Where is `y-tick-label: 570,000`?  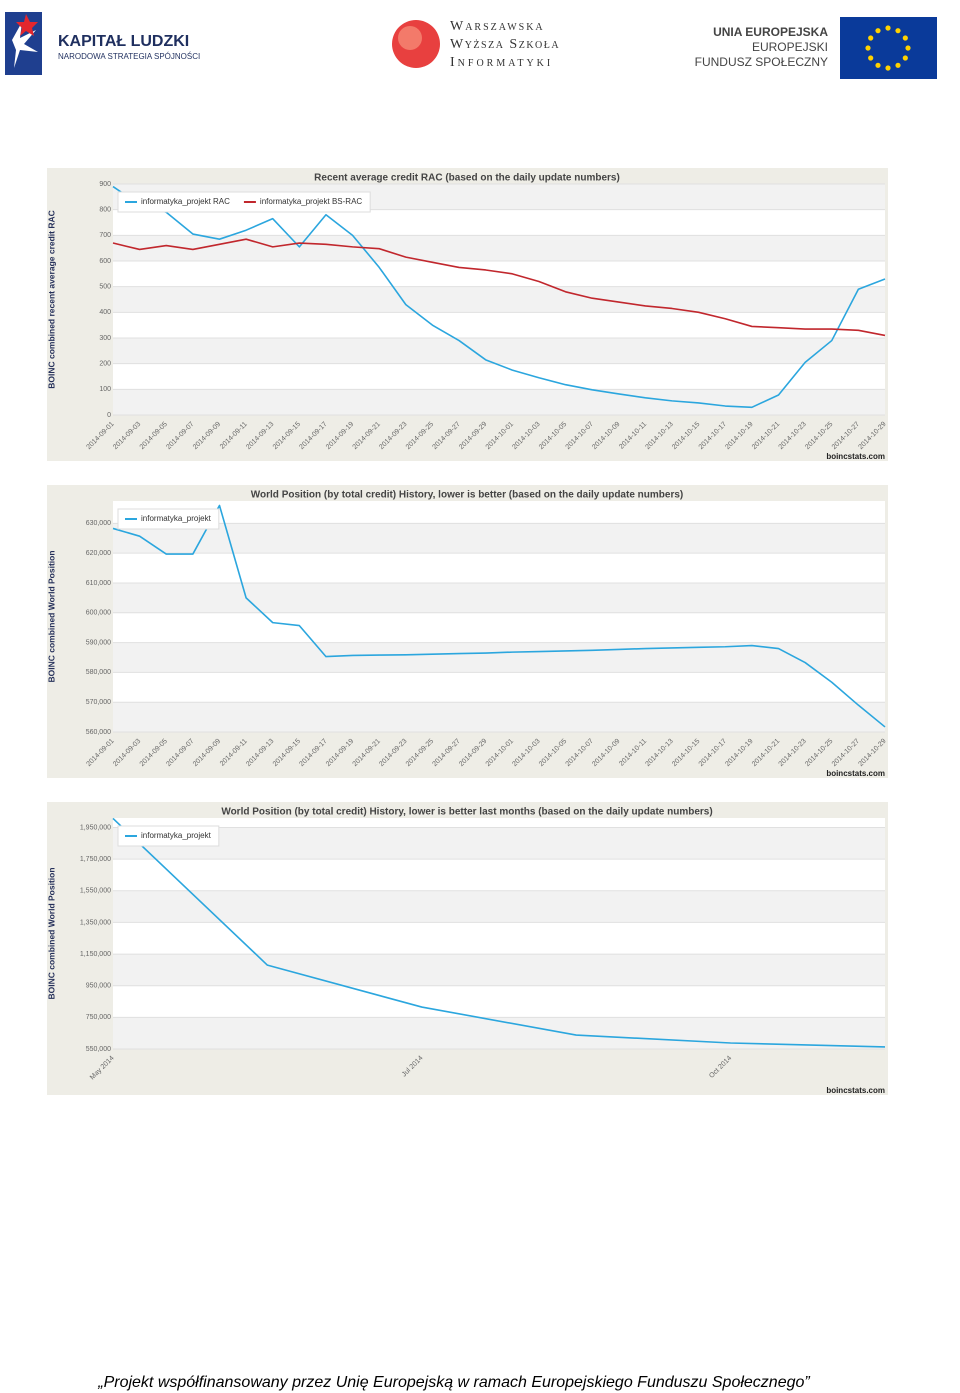 y-tick-label: 570,000 is located at coordinates (98, 702).